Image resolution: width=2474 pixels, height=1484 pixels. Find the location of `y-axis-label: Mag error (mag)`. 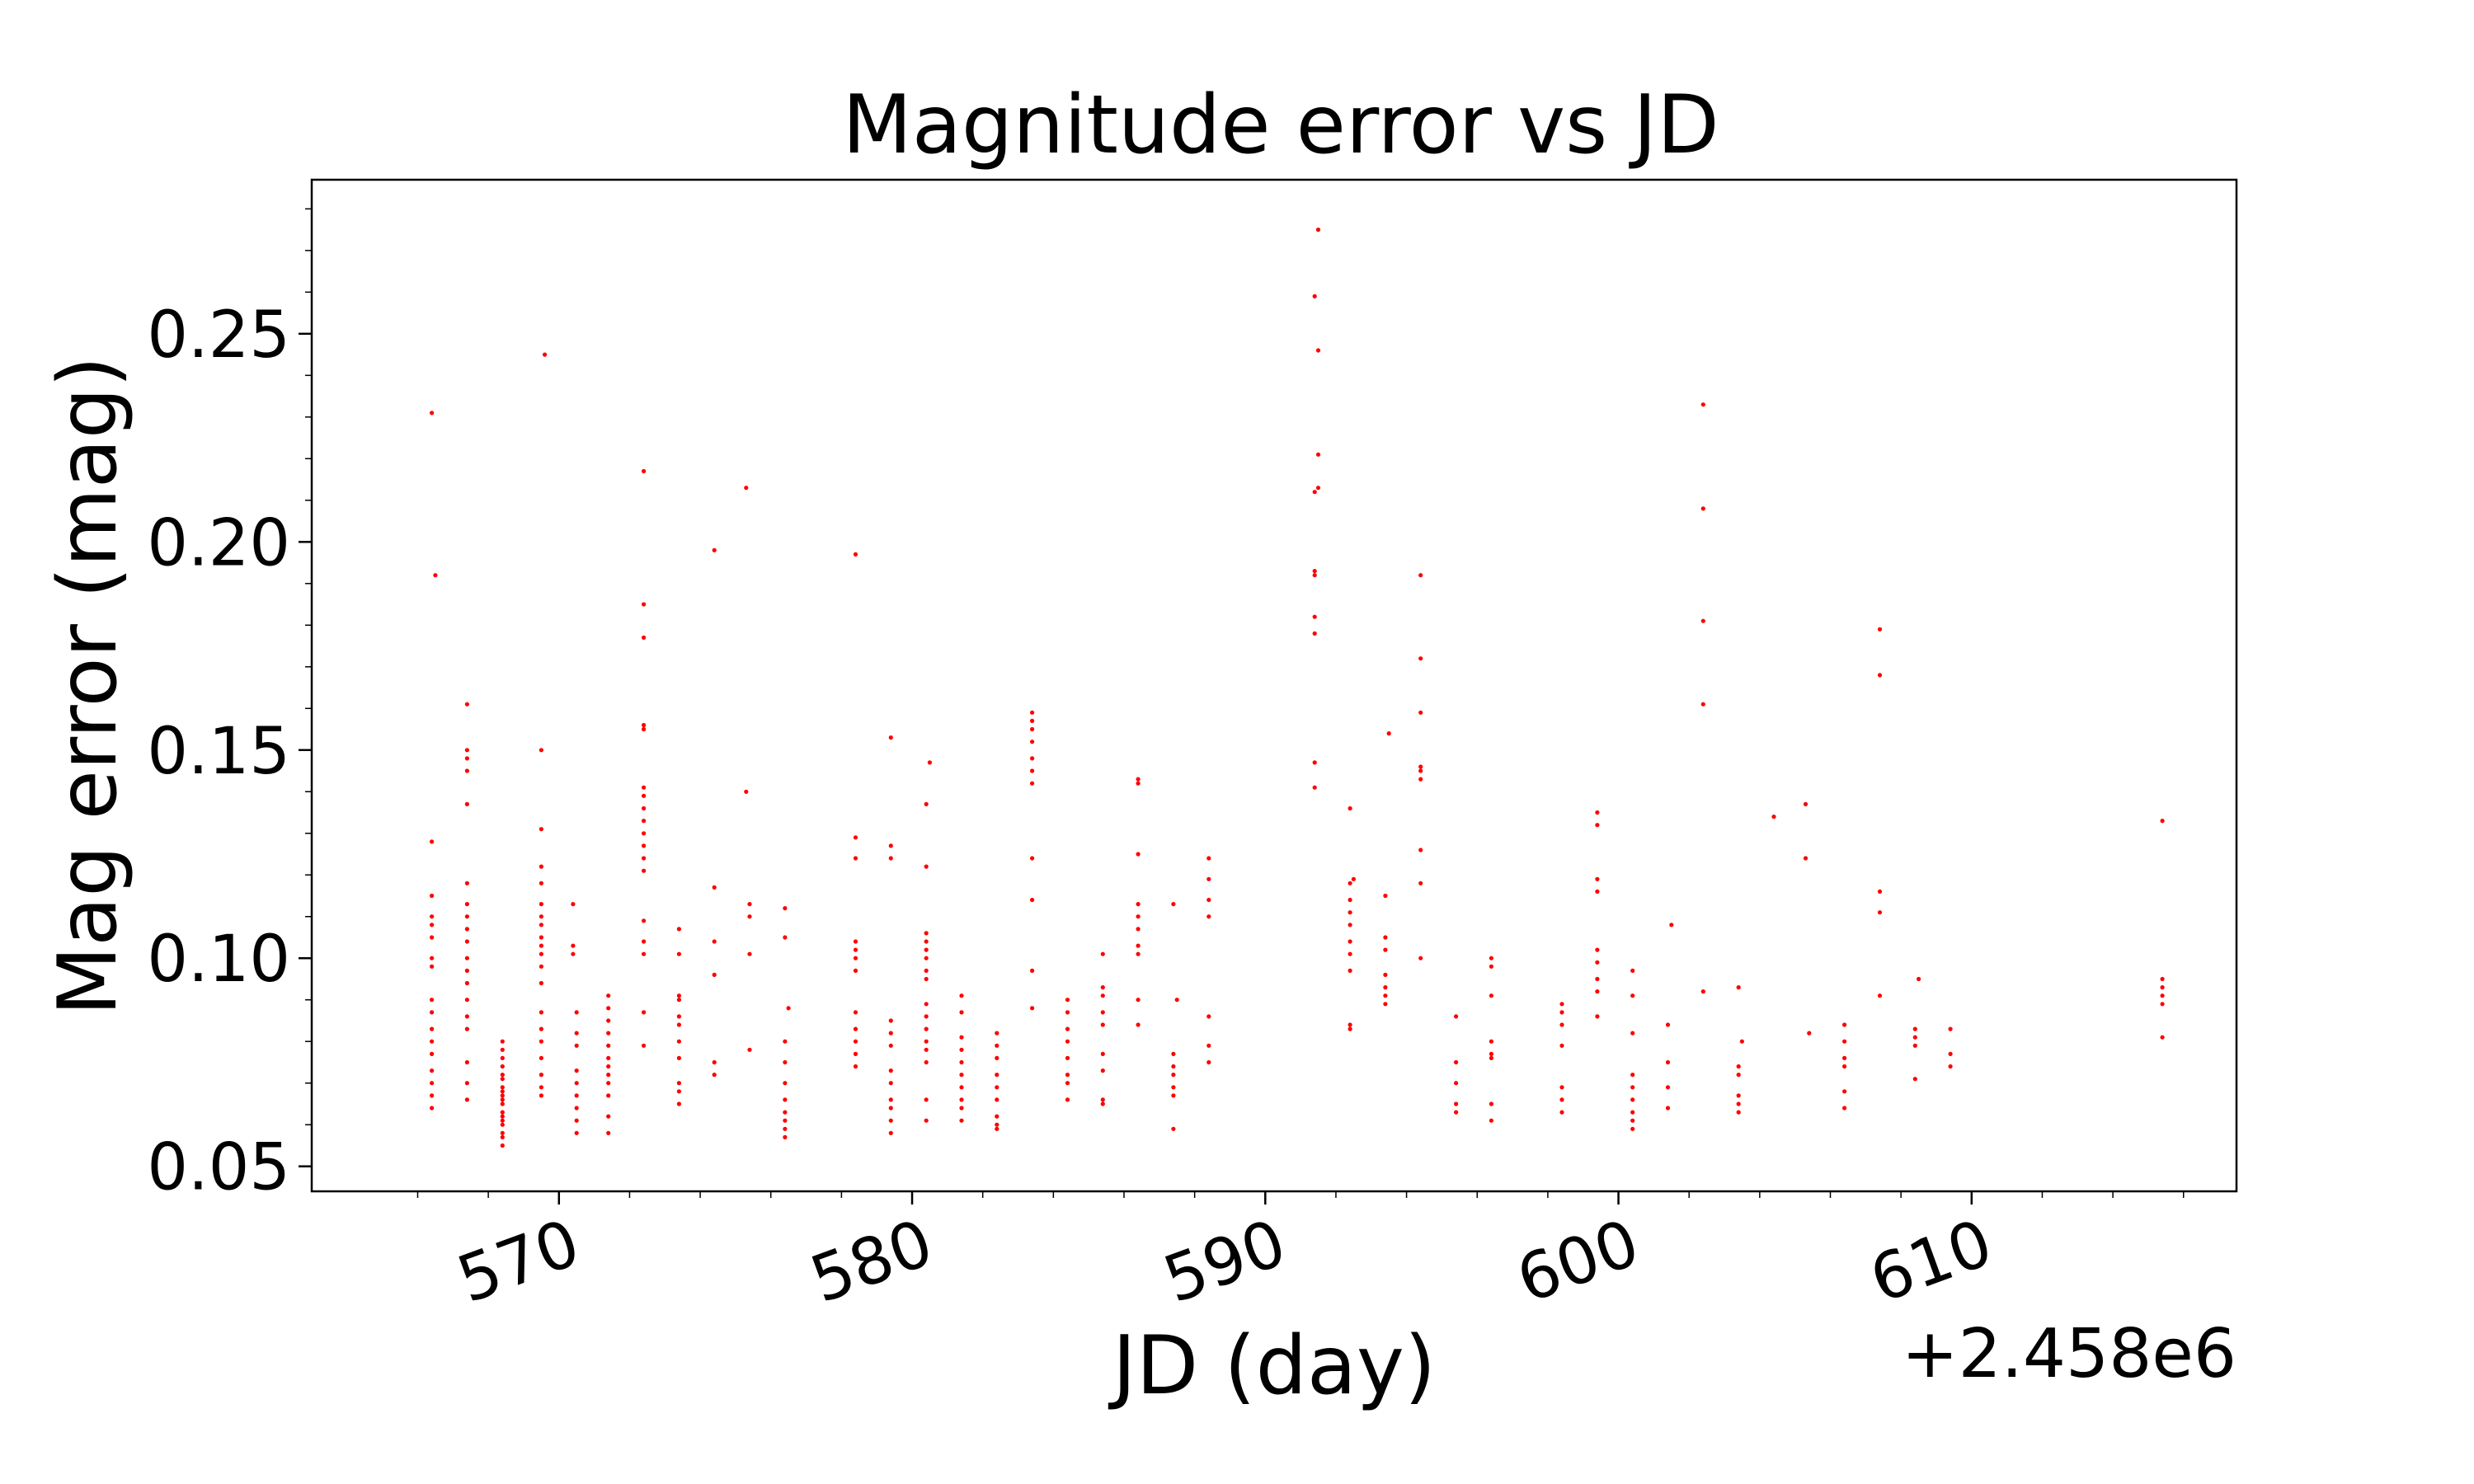

y-axis-label: Mag error (mag) is located at coordinates (88, 686).